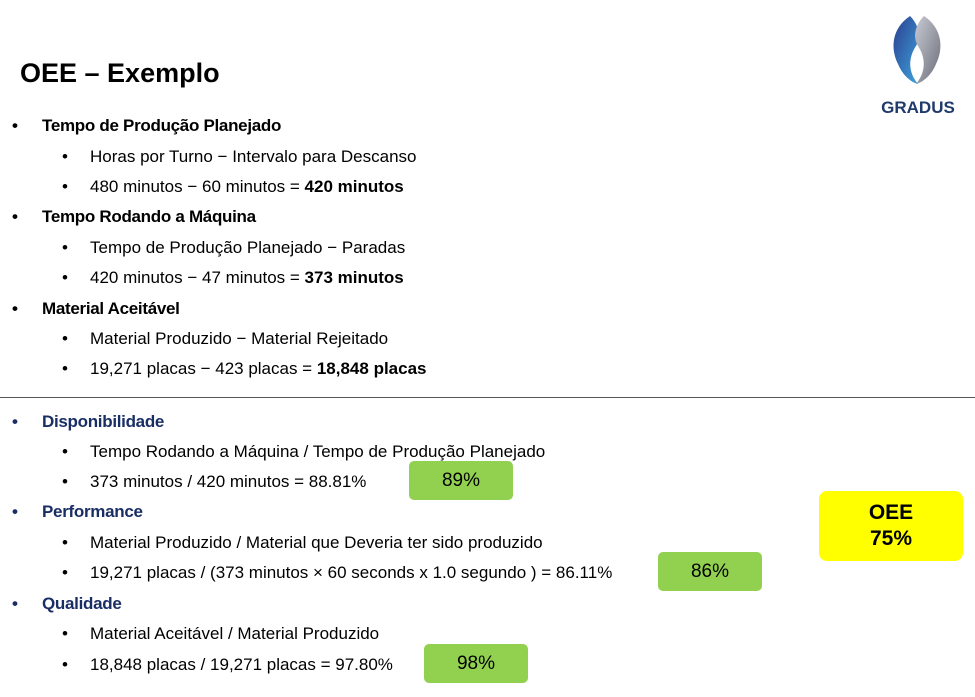 Image resolution: width=975 pixels, height=697 pixels. I want to click on list-item: • 373 minutos / 420 minutos = 88.81%, so click(214, 482).